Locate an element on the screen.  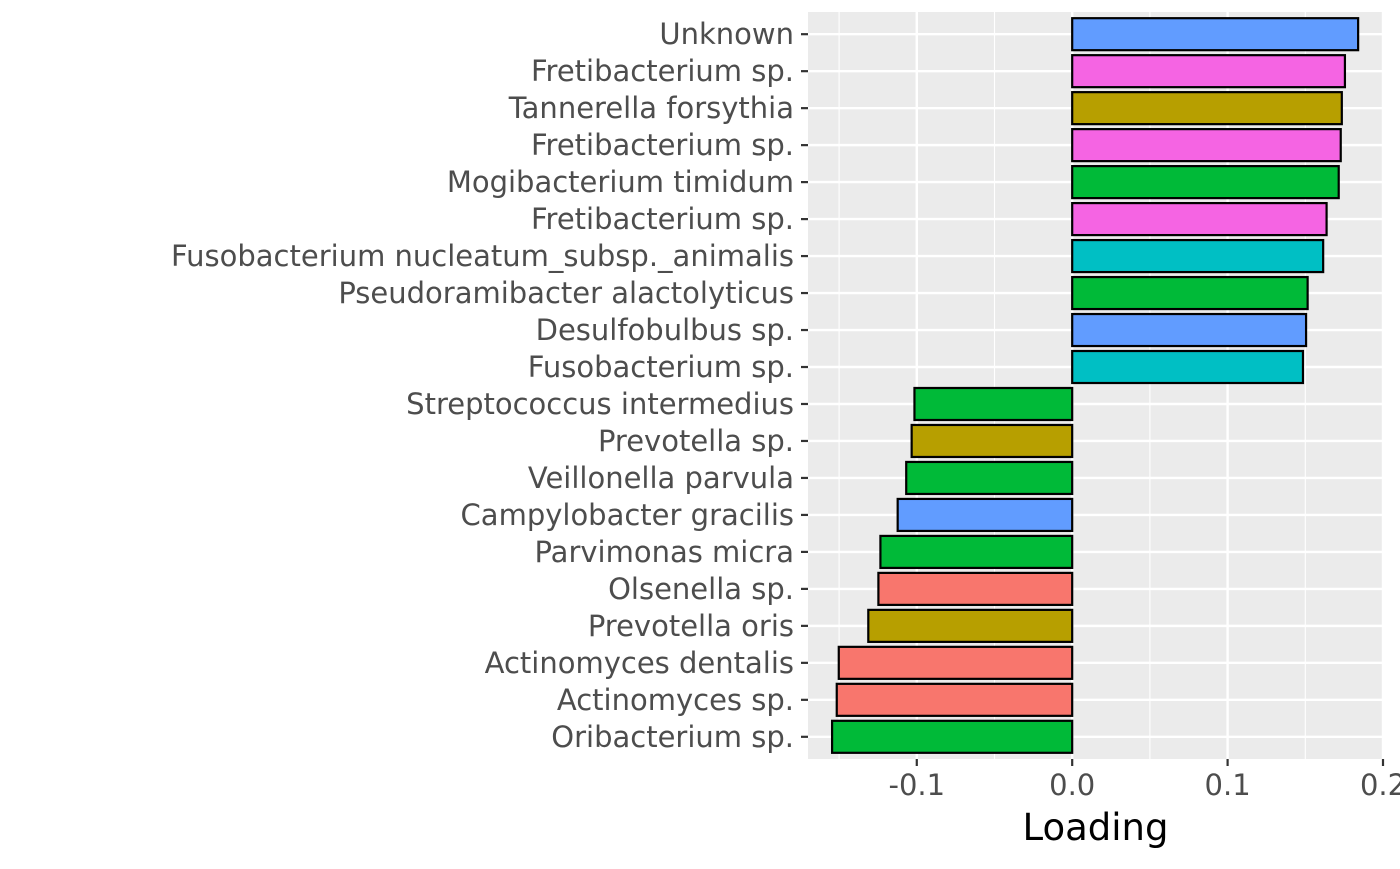
x-tick-label: 0.2 is located at coordinates (1380, 785).